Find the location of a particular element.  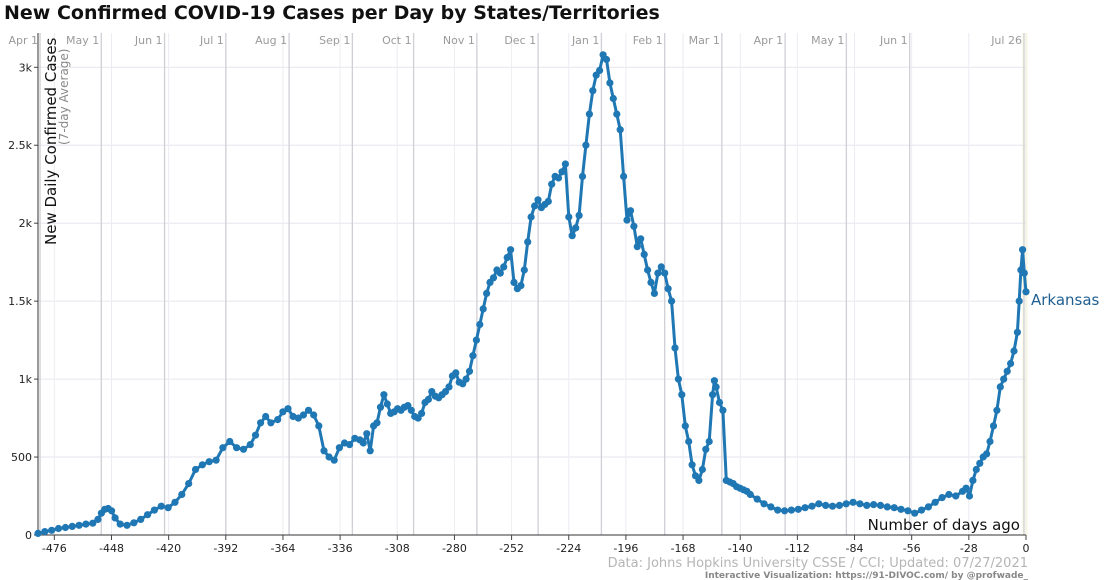

x-tick-label: -308 is located at coordinates (397, 548).